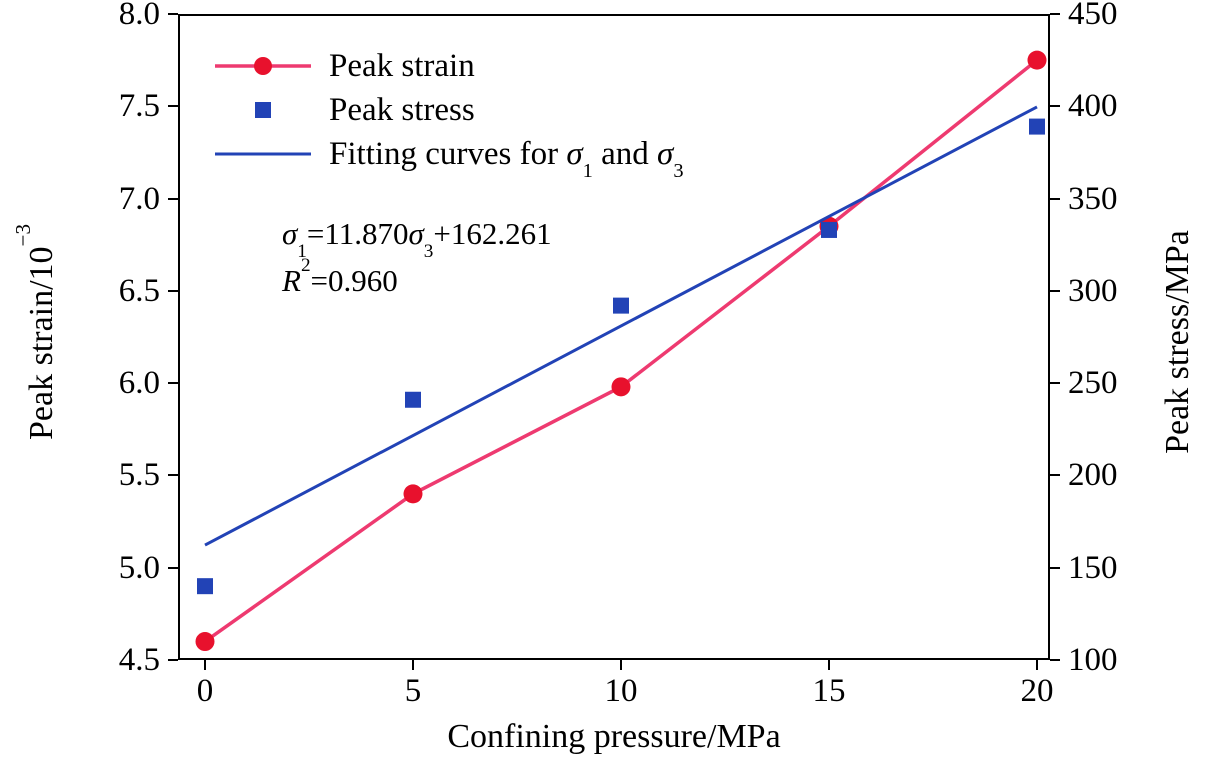  Describe the element at coordinates (417, 239) in the screenshot. I see `fit-equation-text: σ1=11.870σ3+162.261` at that location.